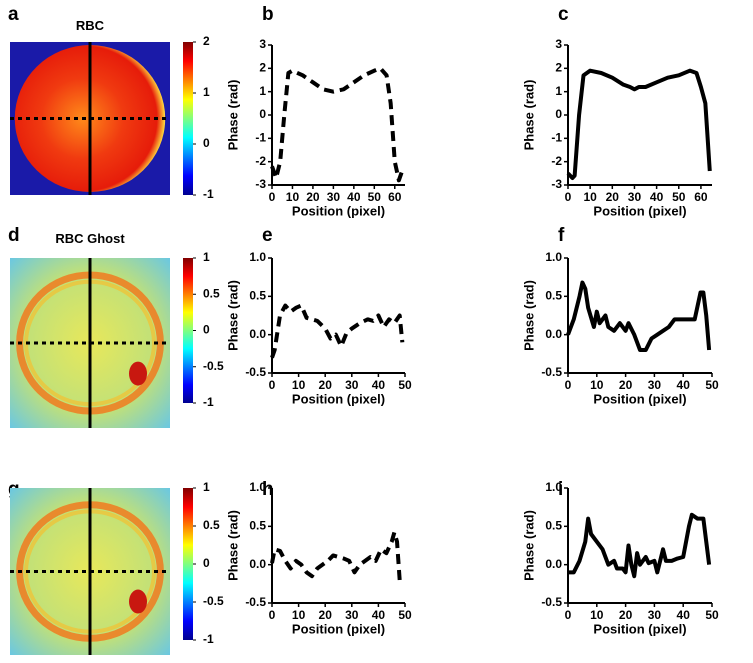 The image size is (753, 663). Describe the element at coordinates (267, 235) in the screenshot. I see `panel-letter: e` at that location.